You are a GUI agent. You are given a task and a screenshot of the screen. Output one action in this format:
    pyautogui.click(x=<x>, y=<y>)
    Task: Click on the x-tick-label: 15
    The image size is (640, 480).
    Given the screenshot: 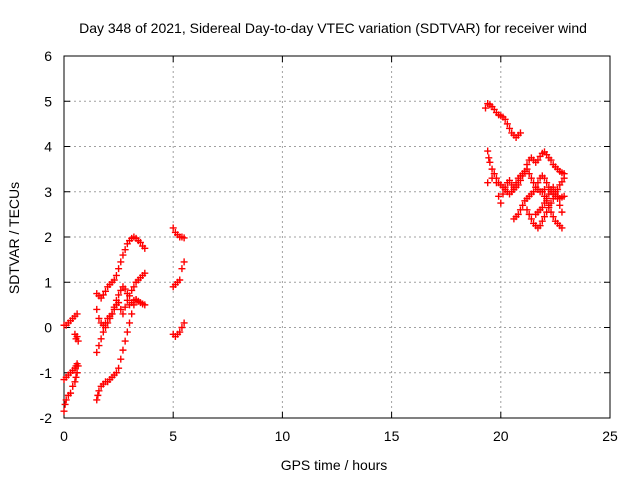 What is the action you would take?
    pyautogui.click(x=392, y=436)
    